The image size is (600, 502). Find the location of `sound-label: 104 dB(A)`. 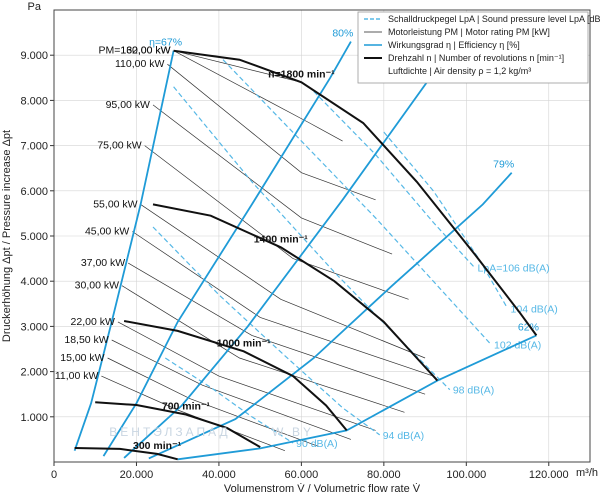

sound-label: 104 dB(A) is located at coordinates (534, 309).